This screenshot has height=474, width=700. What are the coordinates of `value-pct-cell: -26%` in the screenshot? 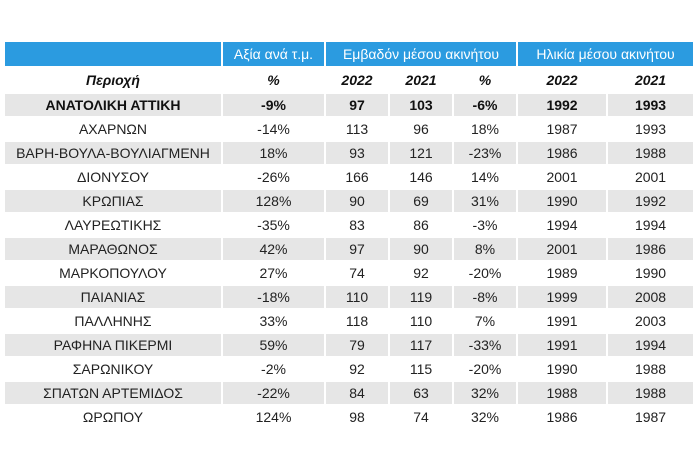 It's located at (273, 177).